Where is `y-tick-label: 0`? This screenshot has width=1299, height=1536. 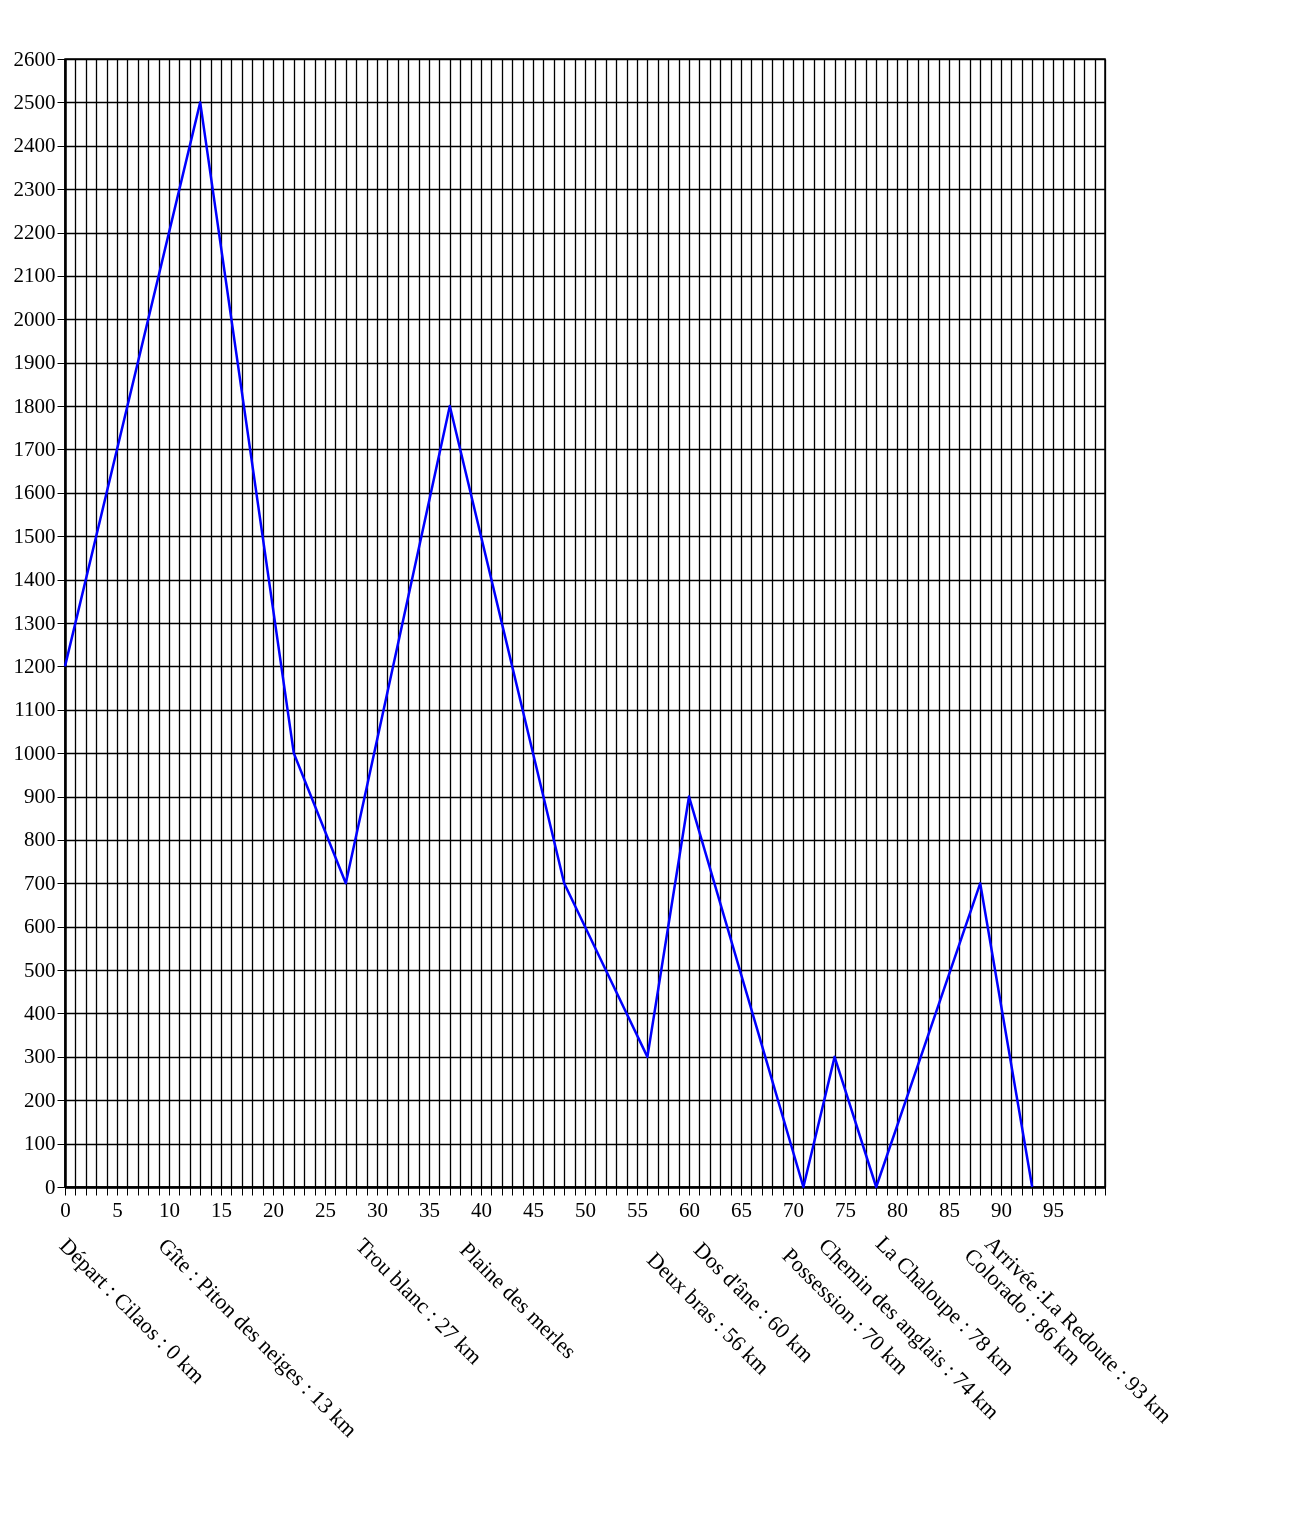
y-tick-label: 0 is located at coordinates (50, 1186).